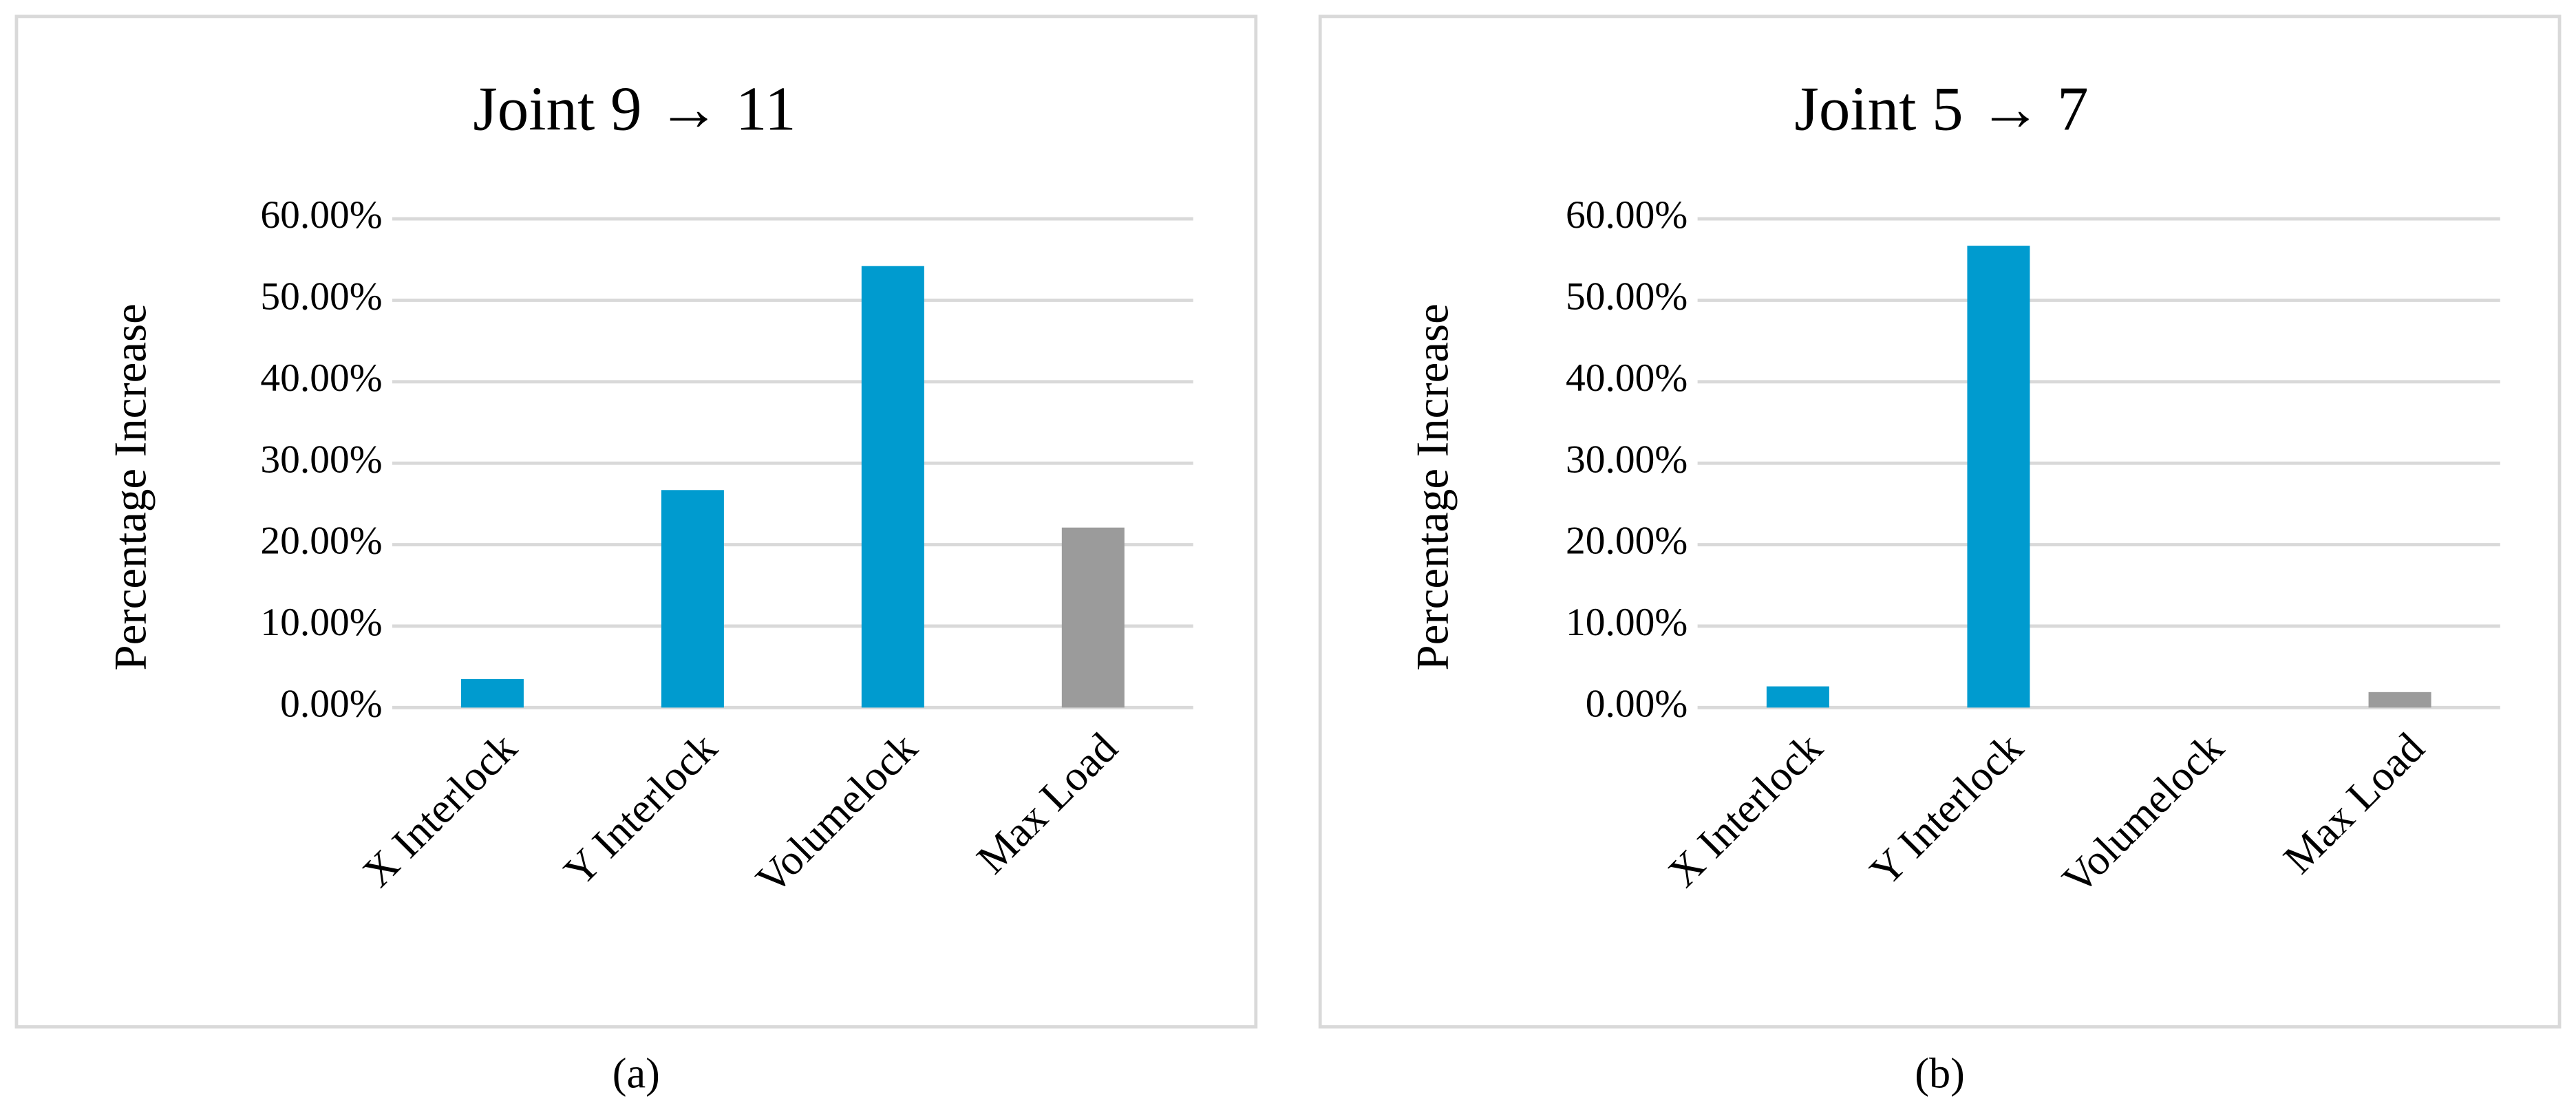 The width and height of the screenshot is (2576, 1114). What do you see at coordinates (1940, 1074) in the screenshot?
I see `panel-label: (b)` at bounding box center [1940, 1074].